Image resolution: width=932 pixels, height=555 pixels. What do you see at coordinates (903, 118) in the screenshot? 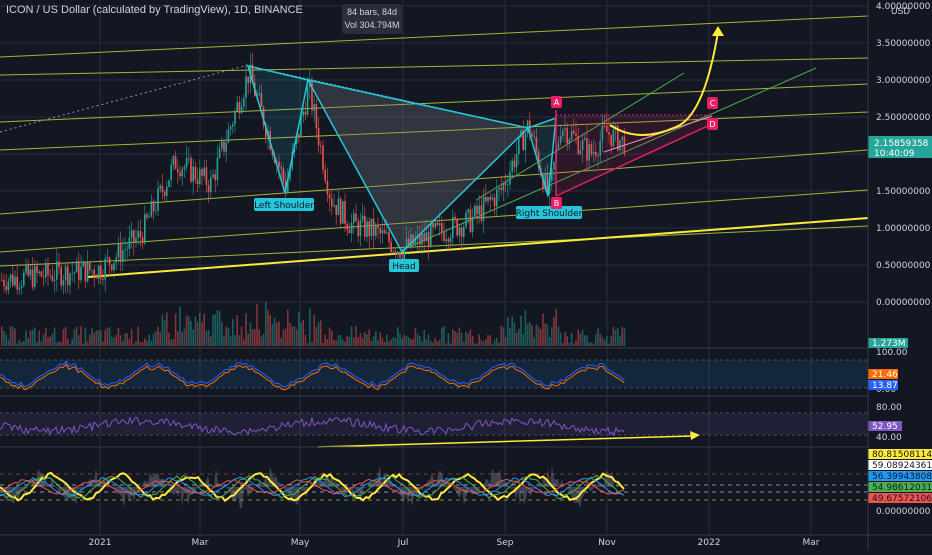
I see `price-tick-label: 2.50000000` at bounding box center [903, 118].